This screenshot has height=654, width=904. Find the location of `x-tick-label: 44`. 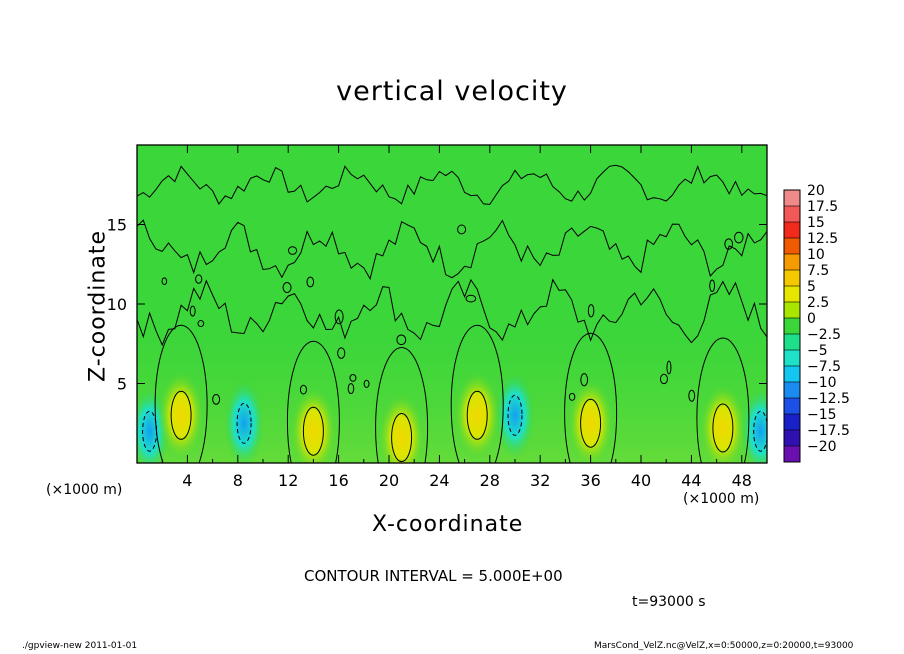

x-tick-label: 44 is located at coordinates (691, 480).